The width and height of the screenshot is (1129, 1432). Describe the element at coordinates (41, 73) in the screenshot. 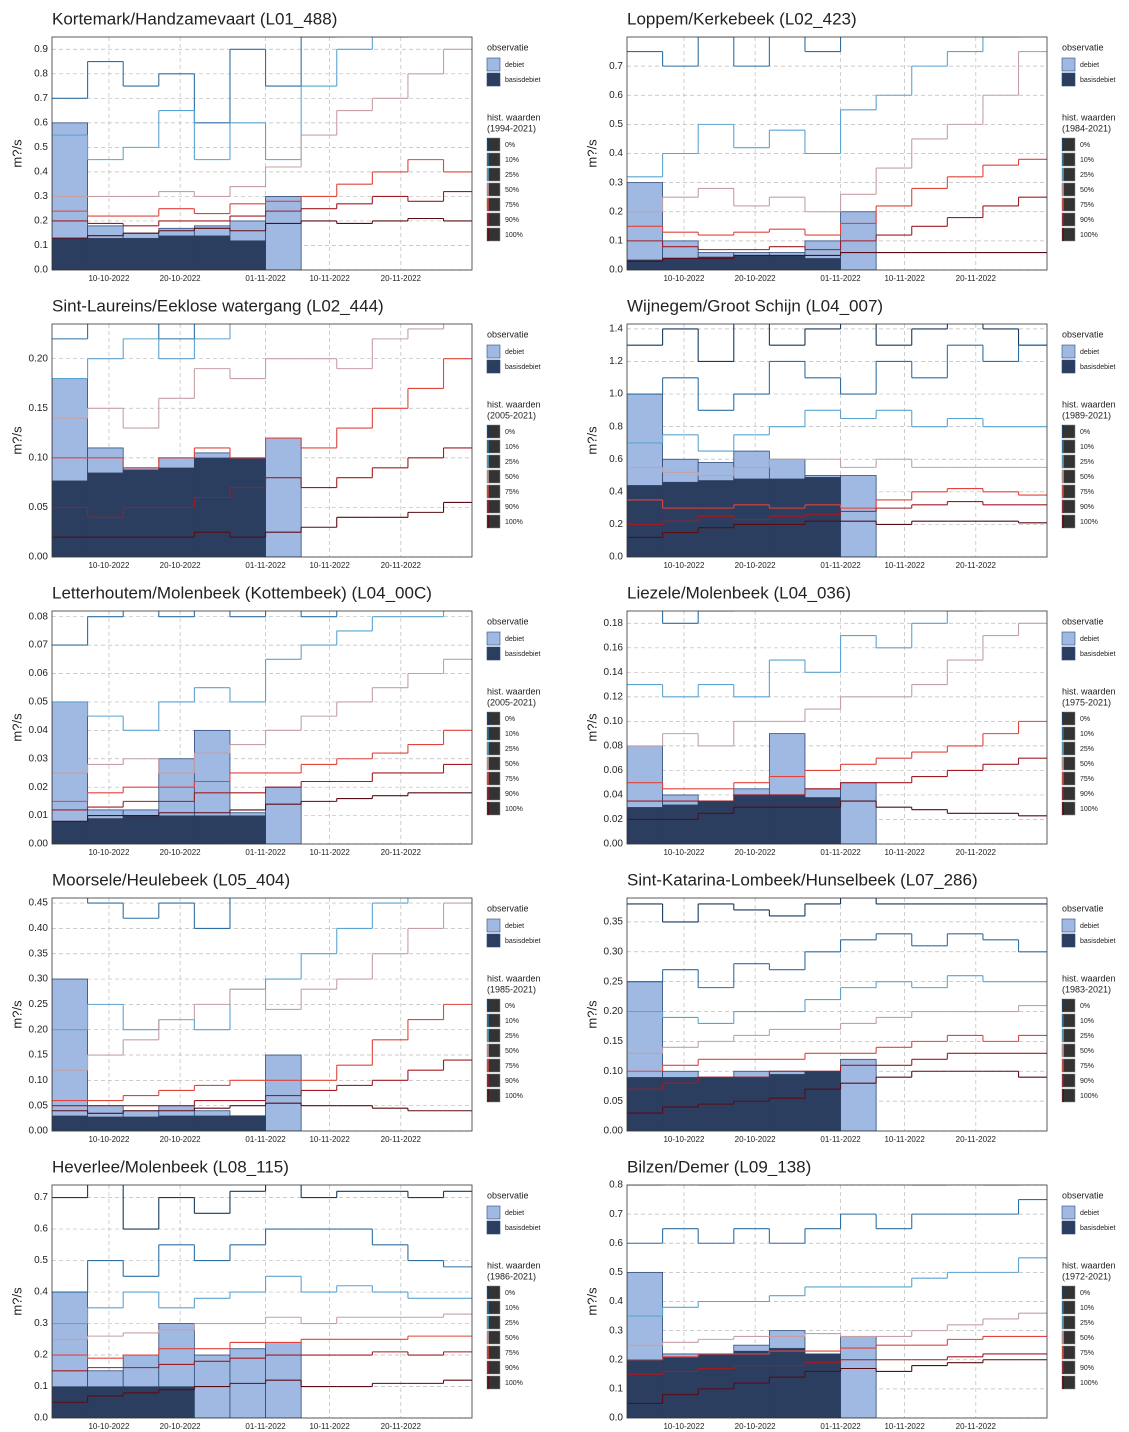

I see `y-tick-label: 0.8` at that location.